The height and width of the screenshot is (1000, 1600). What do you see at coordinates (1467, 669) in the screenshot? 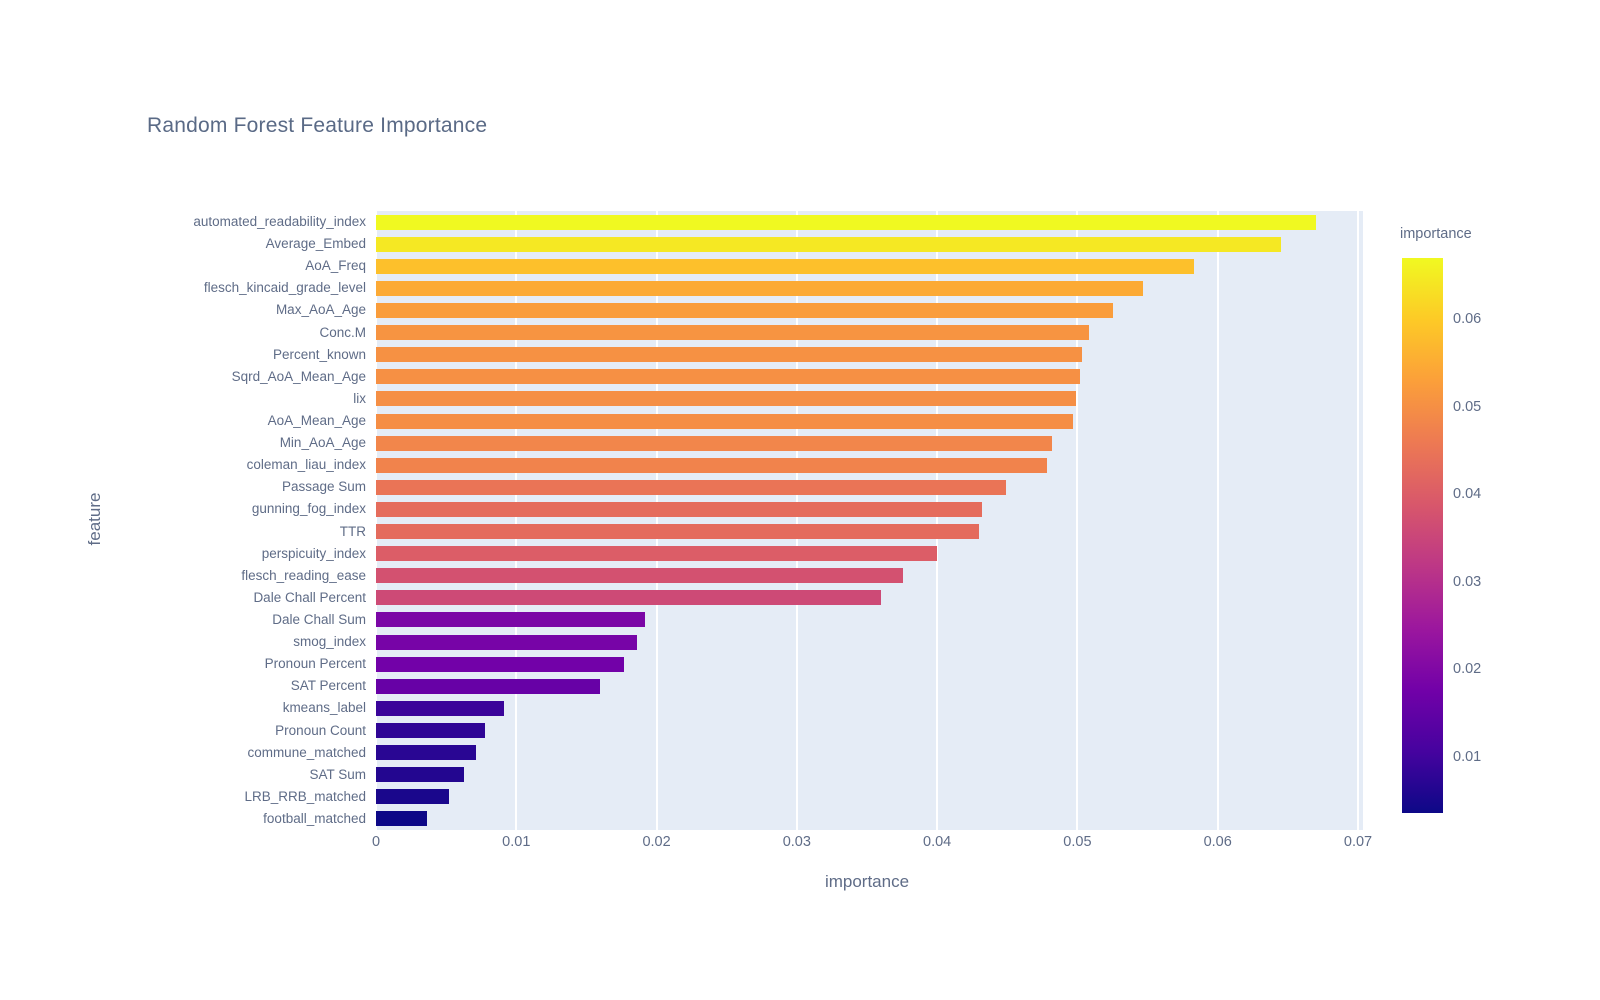
I see `colorbar-tick-label: 0.02` at bounding box center [1467, 669].